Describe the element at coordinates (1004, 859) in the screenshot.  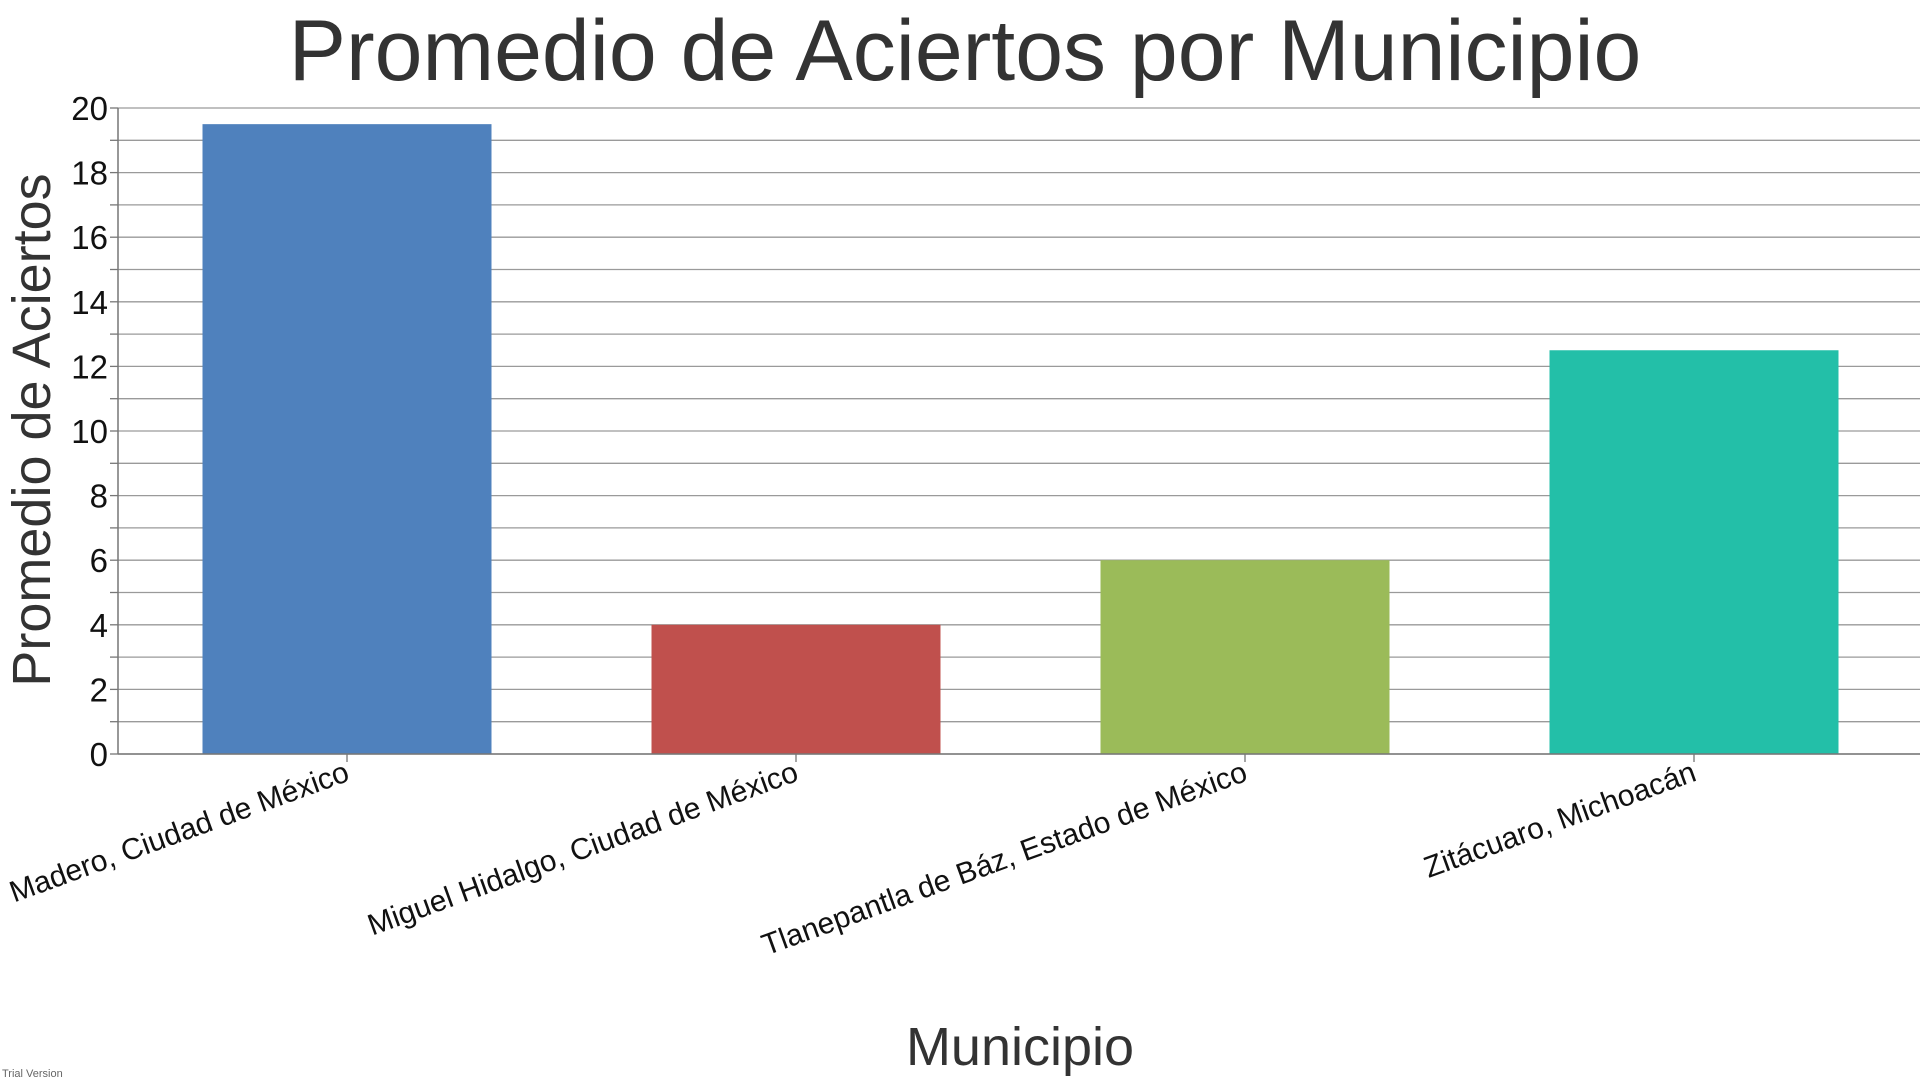
I see `x-category-label: Tlanepantla de Báz, Estado de México` at that location.